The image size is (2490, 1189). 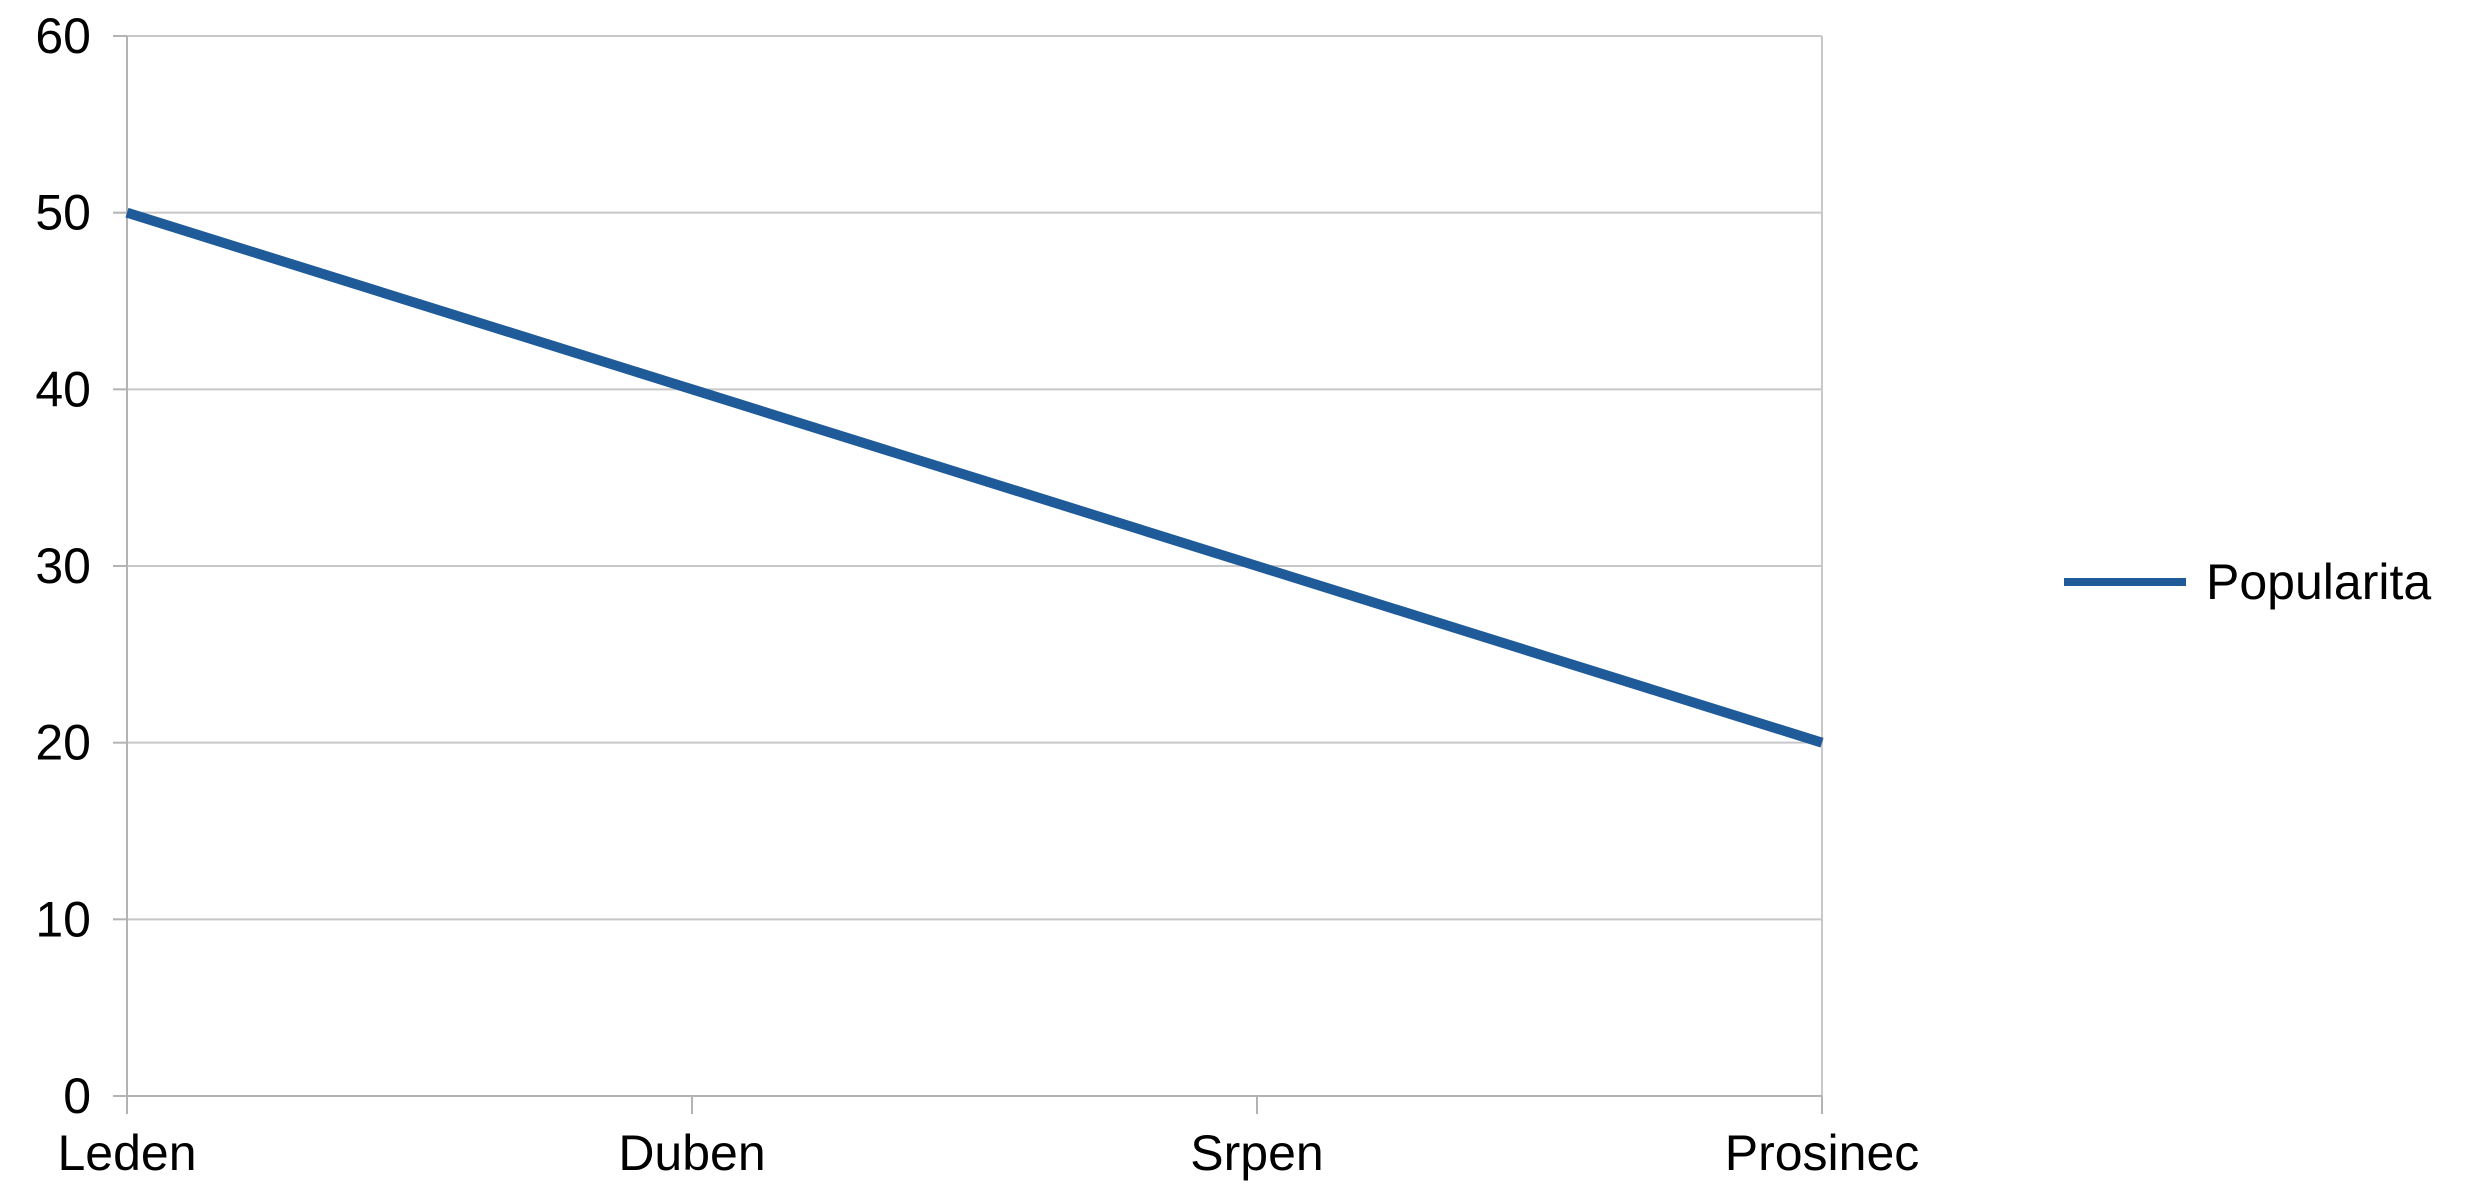 I want to click on legend: Popularita, so click(x=2247, y=582).